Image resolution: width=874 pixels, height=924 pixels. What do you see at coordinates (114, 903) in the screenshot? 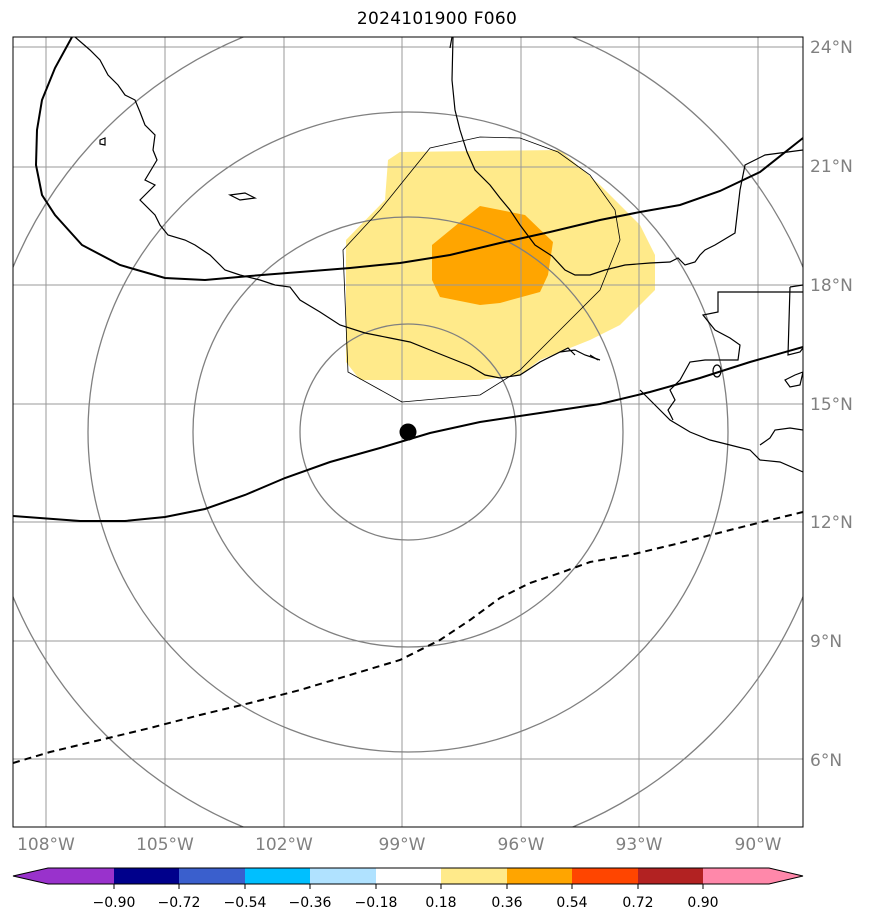
I see `colorbar-tick-label: −0.90` at bounding box center [114, 903].